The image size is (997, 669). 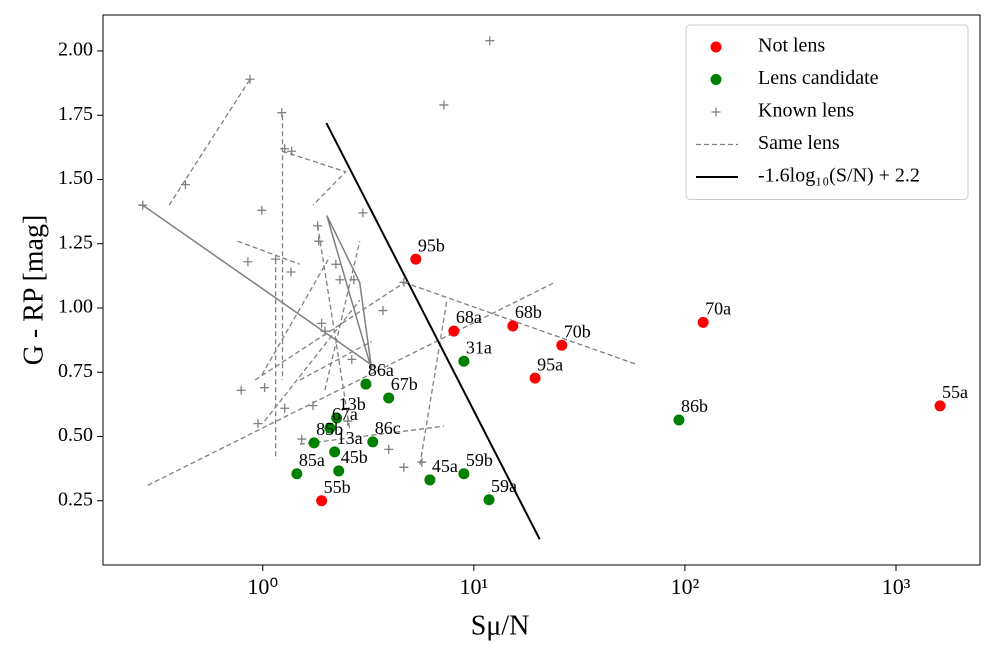 What do you see at coordinates (479, 347) in the screenshot?
I see `point-label: 31a` at bounding box center [479, 347].